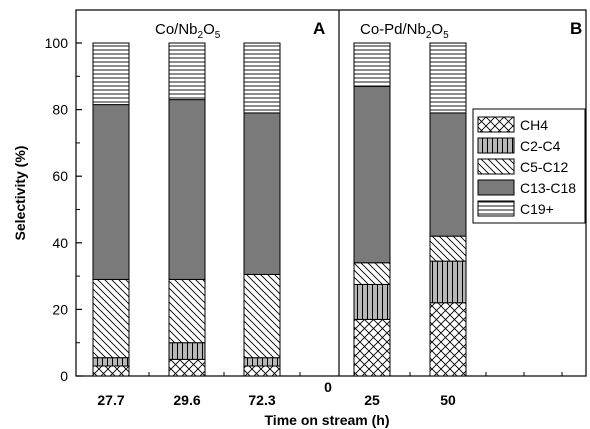 The height and width of the screenshot is (429, 590). I want to click on bar-segment-a-29-6-c5-c12, so click(187, 311).